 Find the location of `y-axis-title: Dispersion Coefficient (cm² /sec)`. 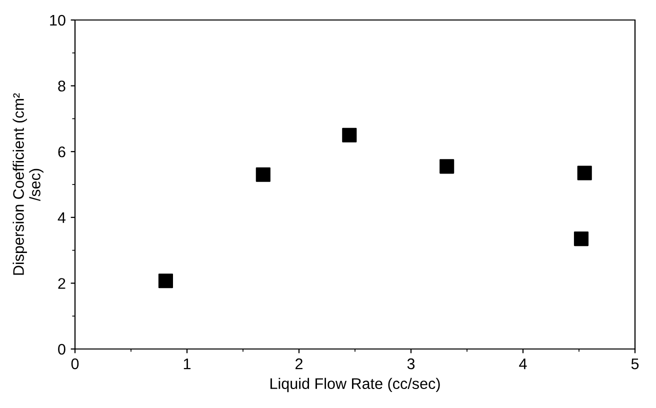

y-axis-title: Dispersion Coefficient (cm² /sec) is located at coordinates (28, 184).